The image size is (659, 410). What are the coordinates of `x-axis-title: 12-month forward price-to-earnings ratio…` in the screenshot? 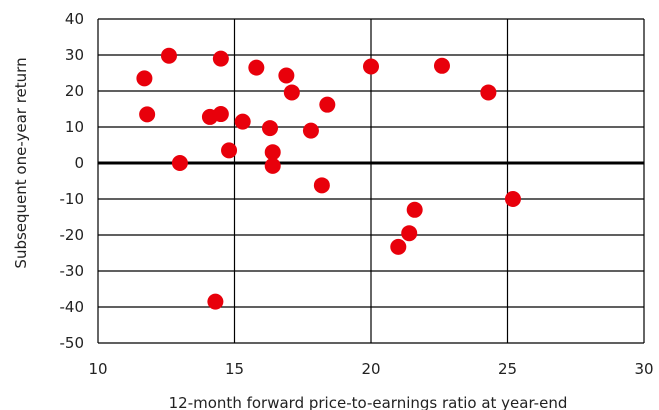 It's located at (368, 402).